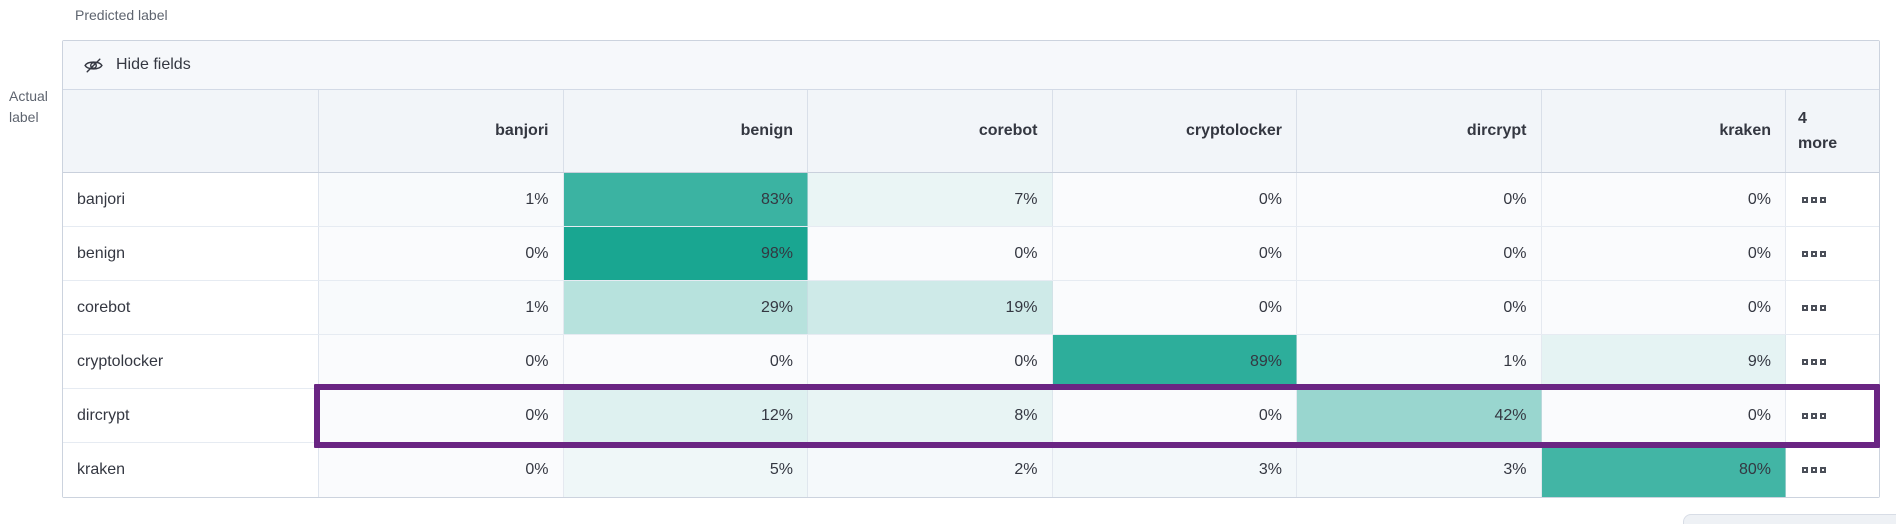 The height and width of the screenshot is (524, 1896). I want to click on actual-axis-label-line1: Actual, so click(28, 96).